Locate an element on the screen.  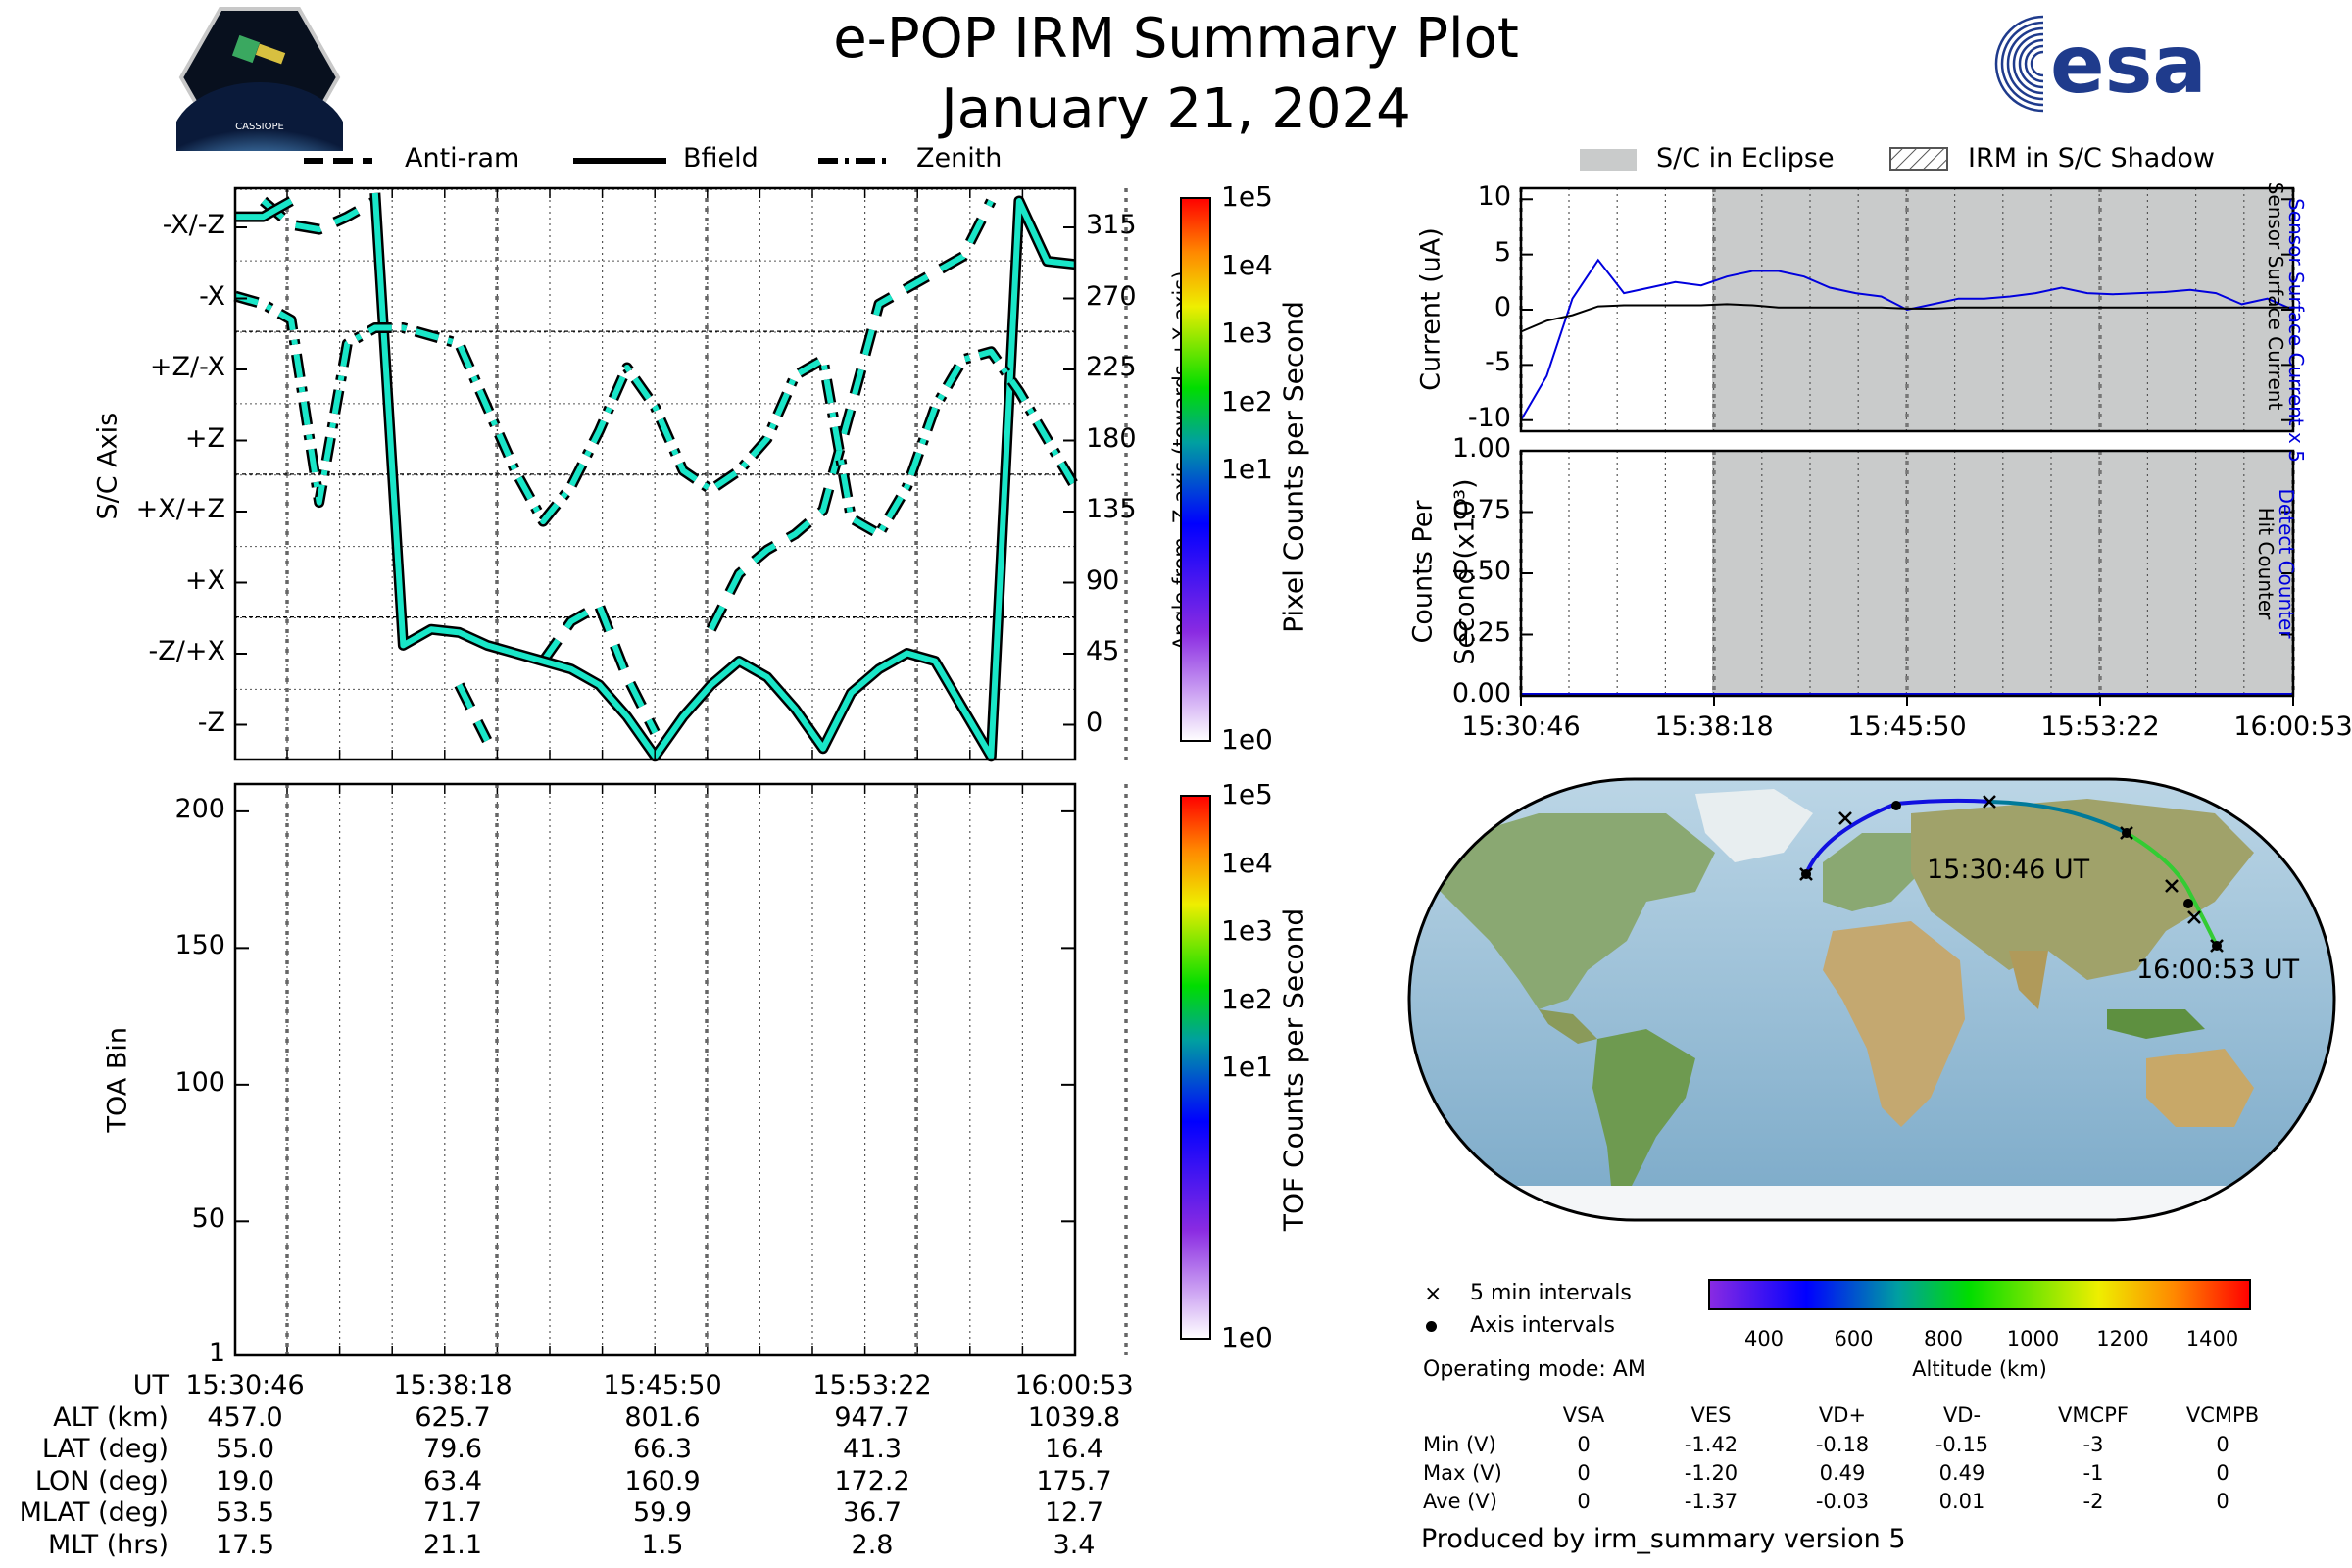
voltage-cell: 0.49 is located at coordinates (1961, 1473).